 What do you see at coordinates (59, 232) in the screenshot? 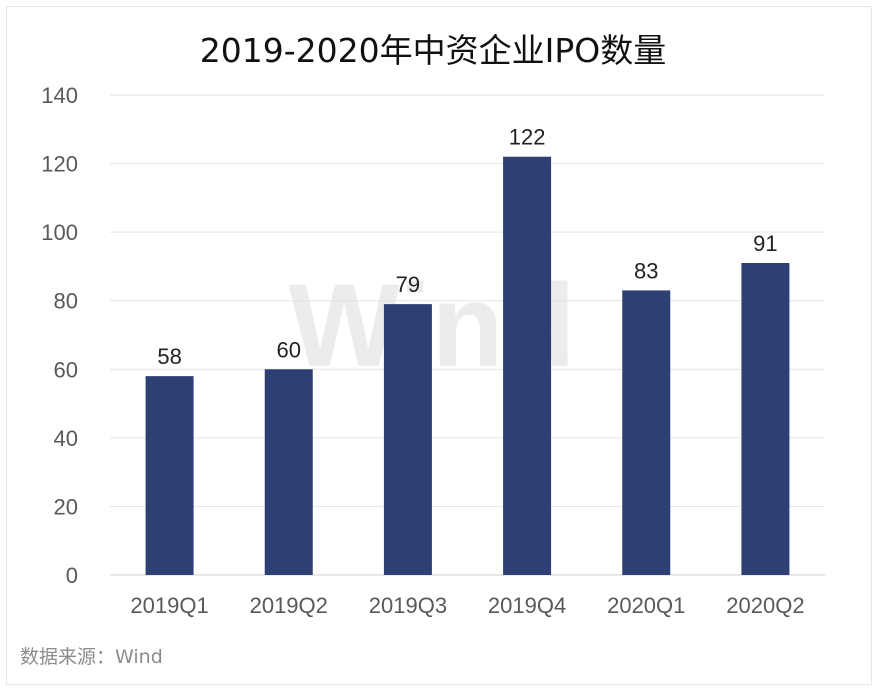
I see `y-tick-label: 100` at bounding box center [59, 232].